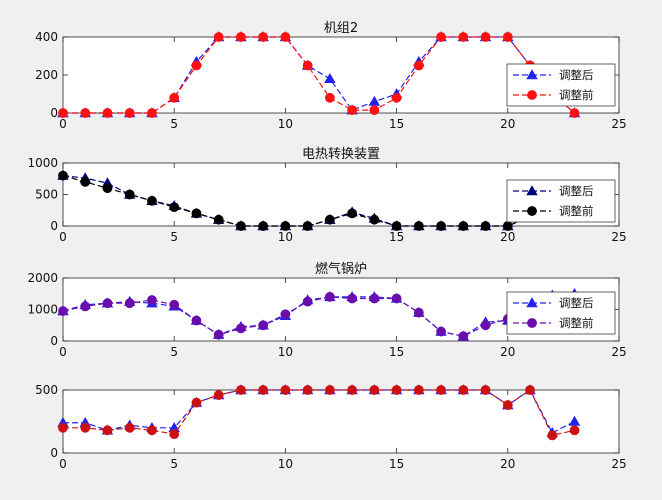 This screenshot has width=662, height=500. Describe the element at coordinates (54, 453) in the screenshot. I see `y-tick-label: 0` at that location.